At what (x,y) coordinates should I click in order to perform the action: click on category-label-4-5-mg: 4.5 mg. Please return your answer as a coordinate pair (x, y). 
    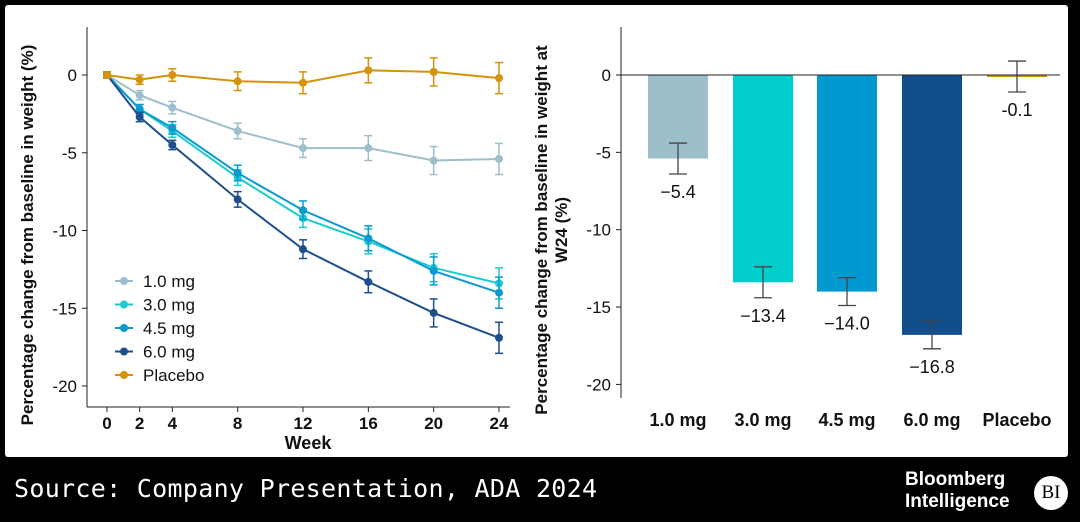
    Looking at the image, I should click on (846, 420).